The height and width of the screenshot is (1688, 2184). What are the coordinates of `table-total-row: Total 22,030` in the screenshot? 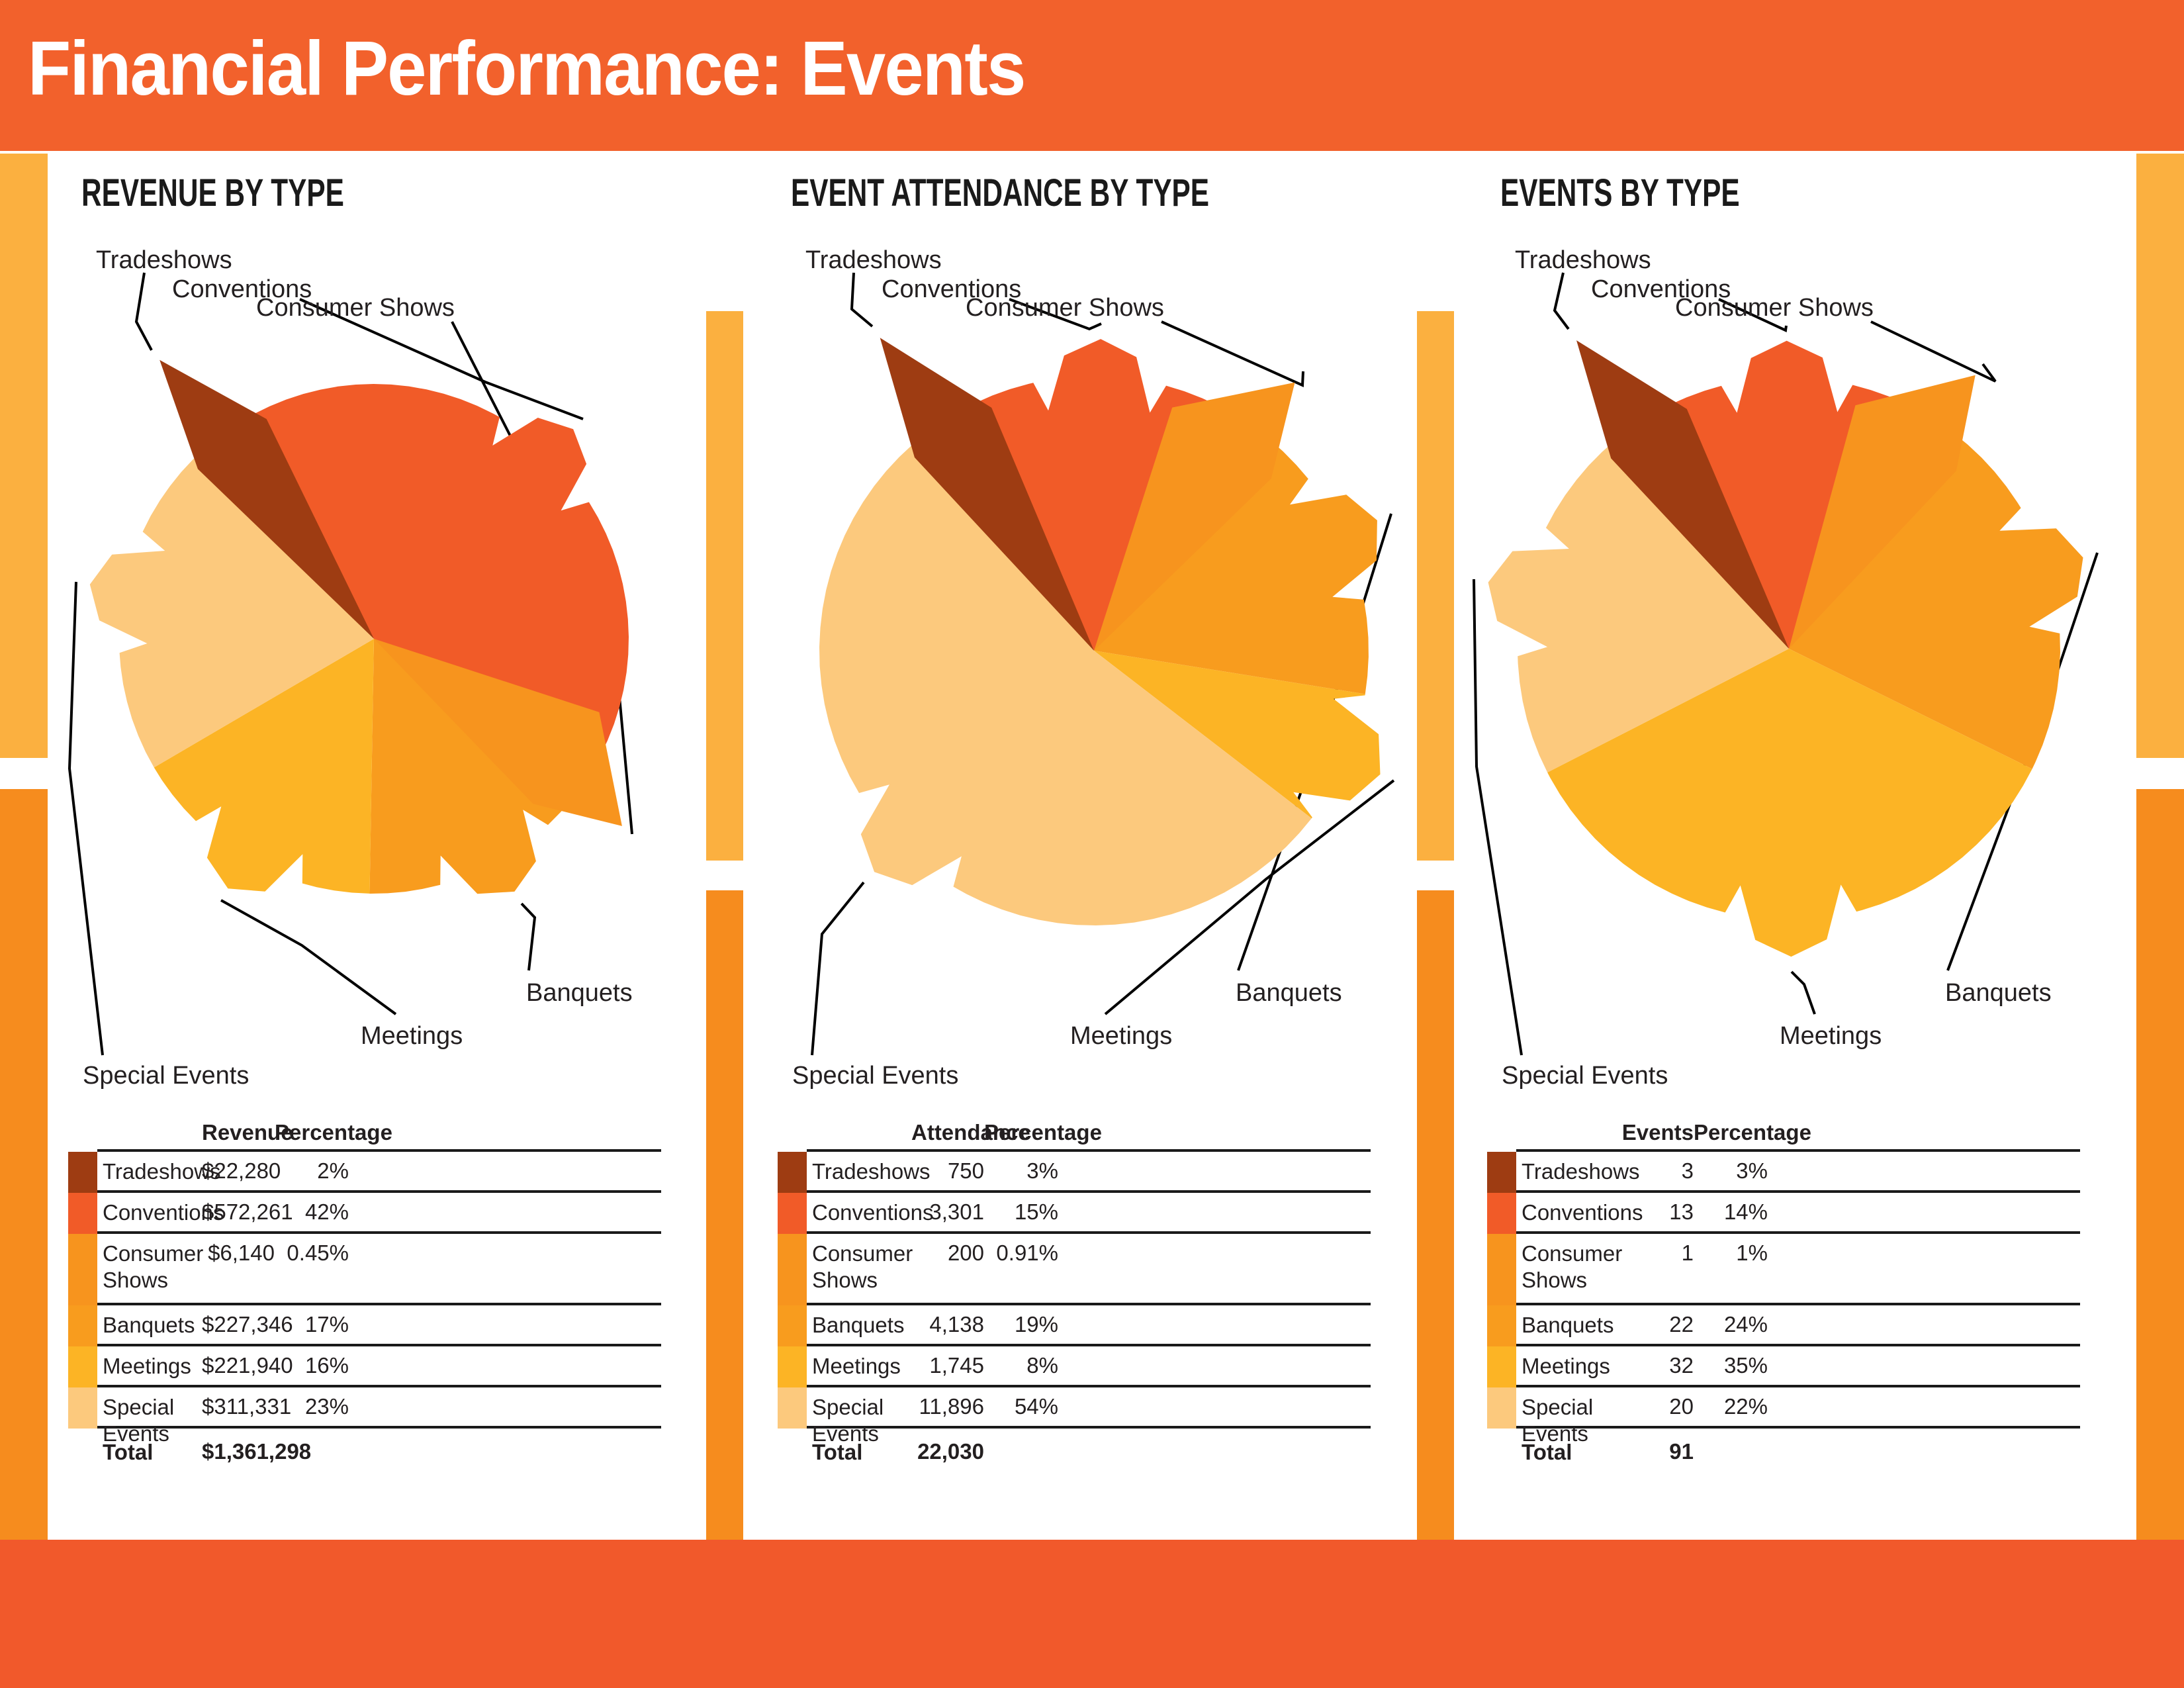 It's located at (1075, 1451).